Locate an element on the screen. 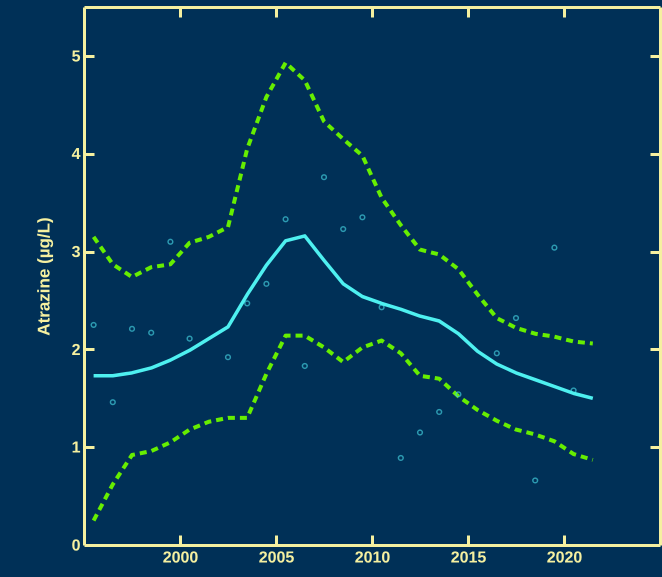 The image size is (662, 577). y-tick-label: 1 is located at coordinates (76, 448).